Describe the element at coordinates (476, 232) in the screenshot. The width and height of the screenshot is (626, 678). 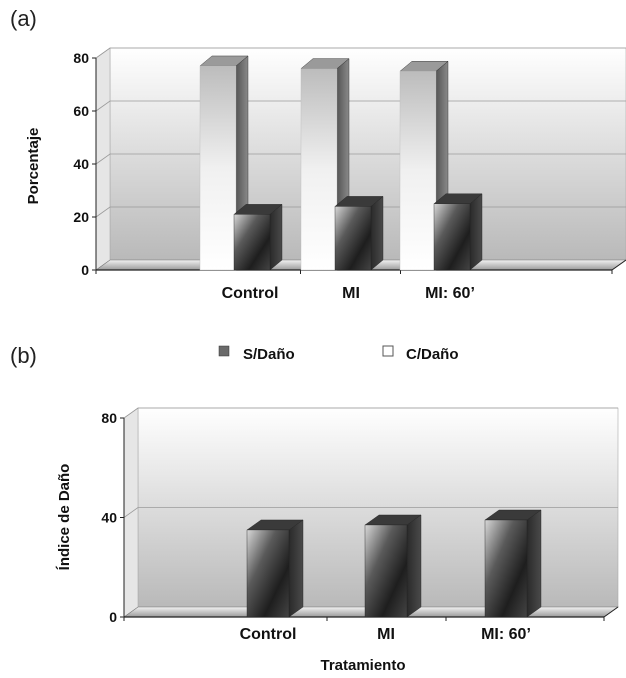
I see `chart-a-bar-s-da-o-2-side` at that location.